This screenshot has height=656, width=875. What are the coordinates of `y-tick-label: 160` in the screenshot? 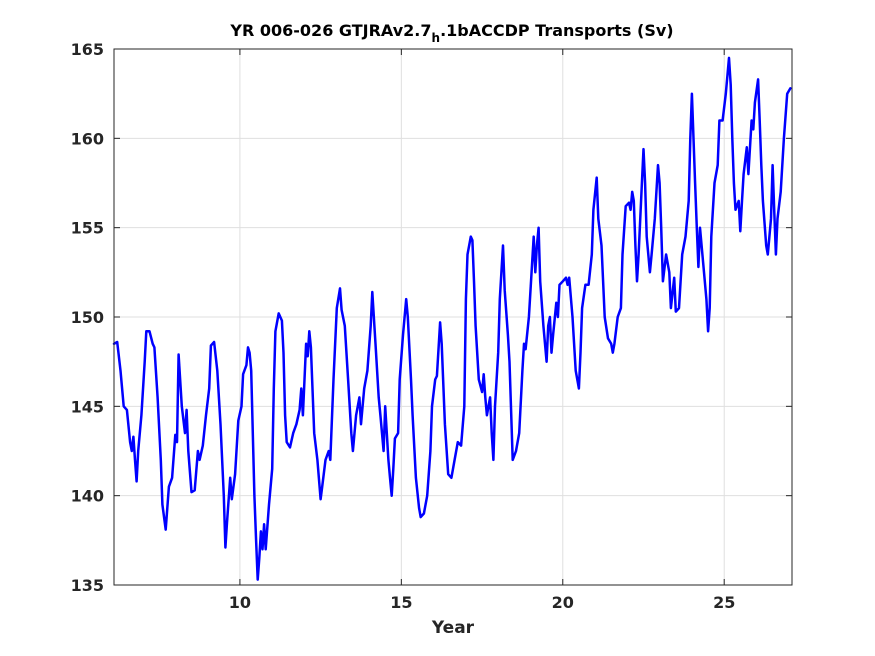 It's located at (87, 138).